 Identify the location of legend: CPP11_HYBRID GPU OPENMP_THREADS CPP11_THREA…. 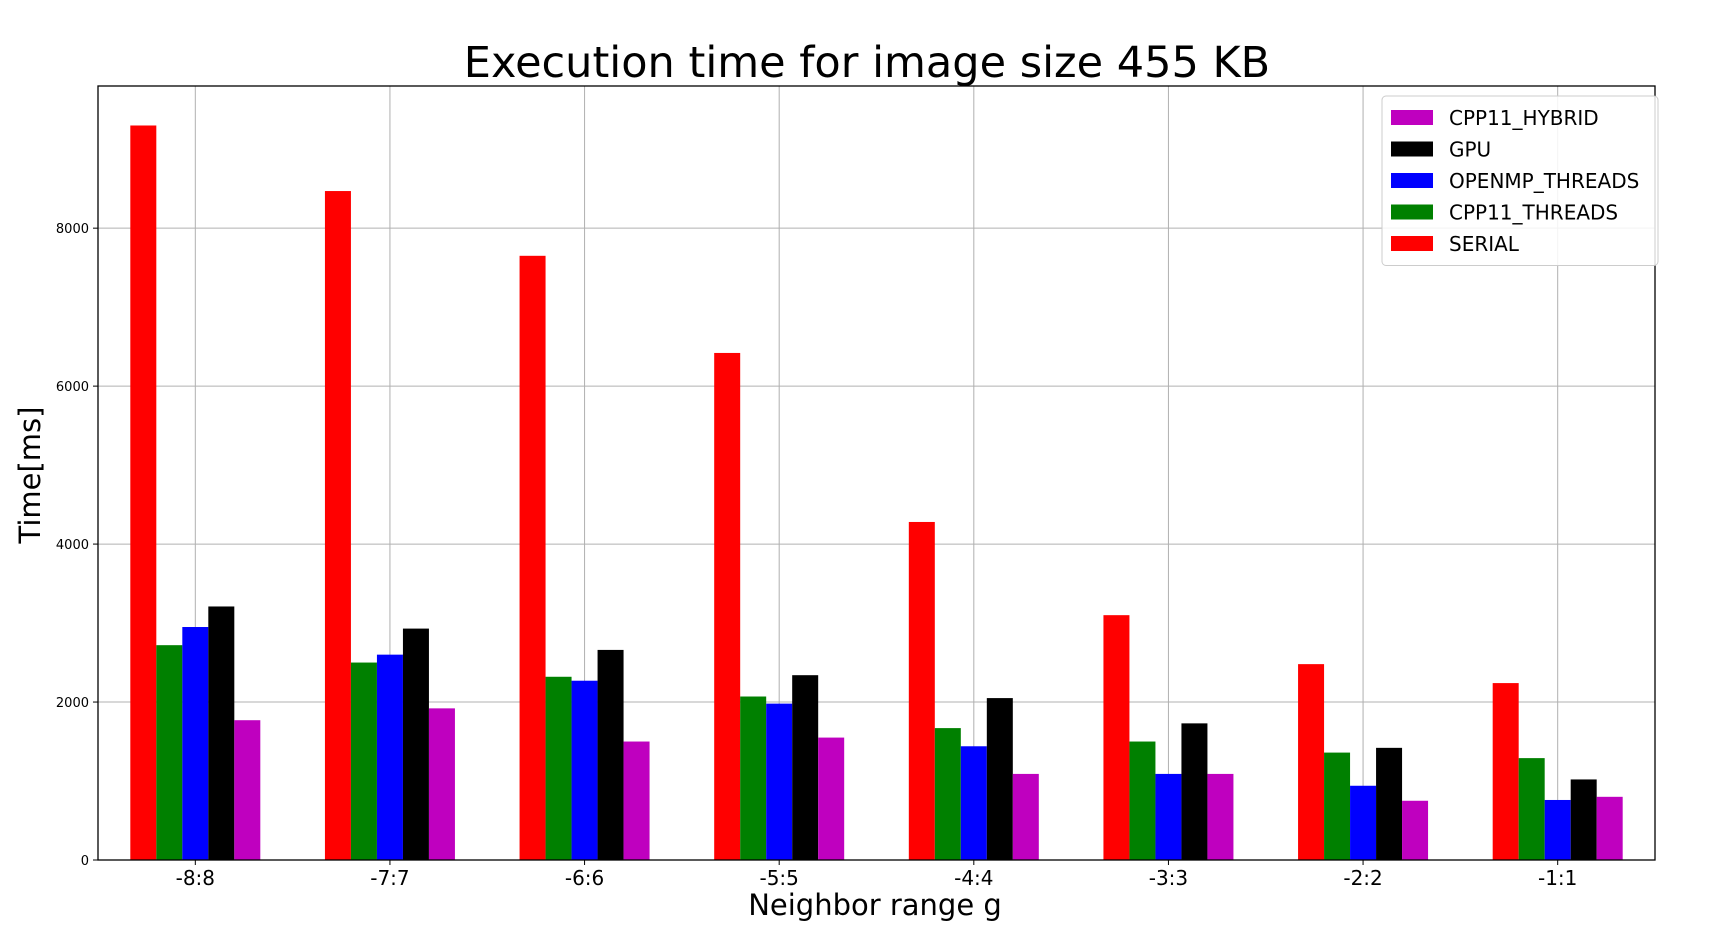
(1520, 180).